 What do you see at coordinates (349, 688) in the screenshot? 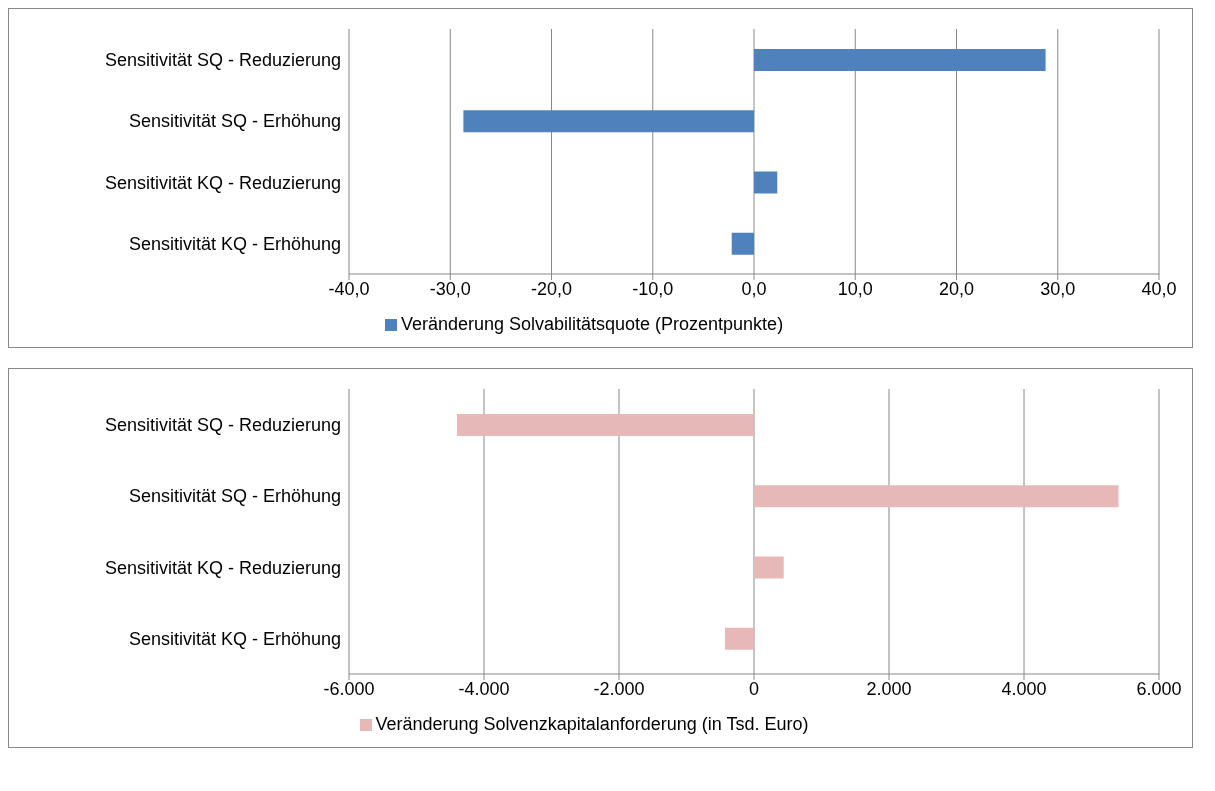
I see `x-tick-label: -6.000` at bounding box center [349, 688].